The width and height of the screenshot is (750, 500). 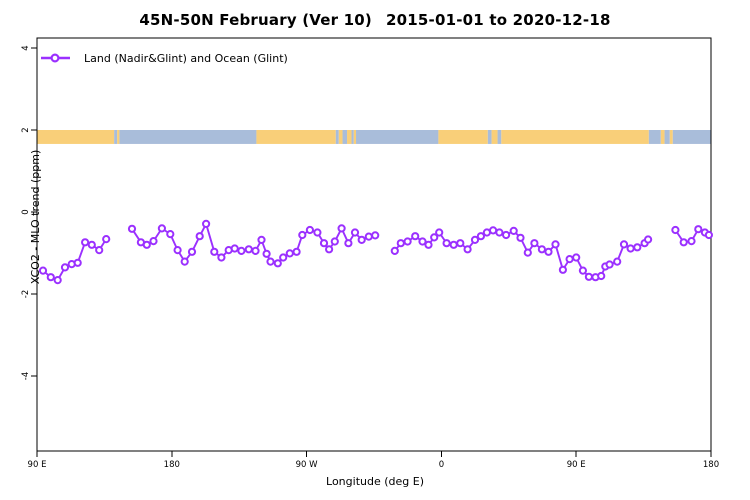 What do you see at coordinates (26, 211) in the screenshot?
I see `y-tick-label: 0` at bounding box center [26, 211].